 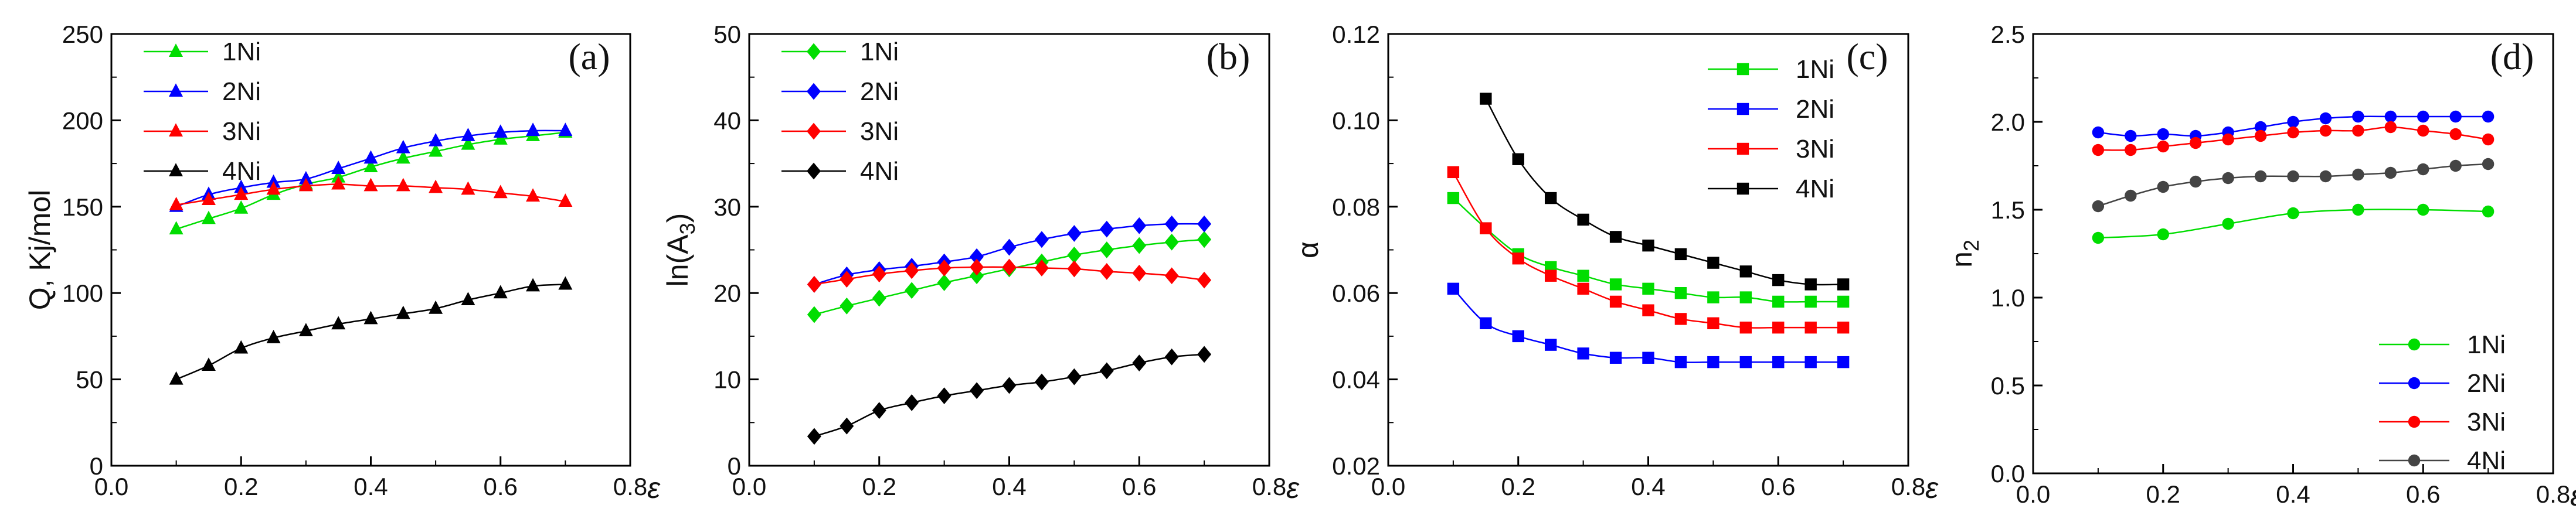 I want to click on y-axis-label-tail: ), so click(x=678, y=218).